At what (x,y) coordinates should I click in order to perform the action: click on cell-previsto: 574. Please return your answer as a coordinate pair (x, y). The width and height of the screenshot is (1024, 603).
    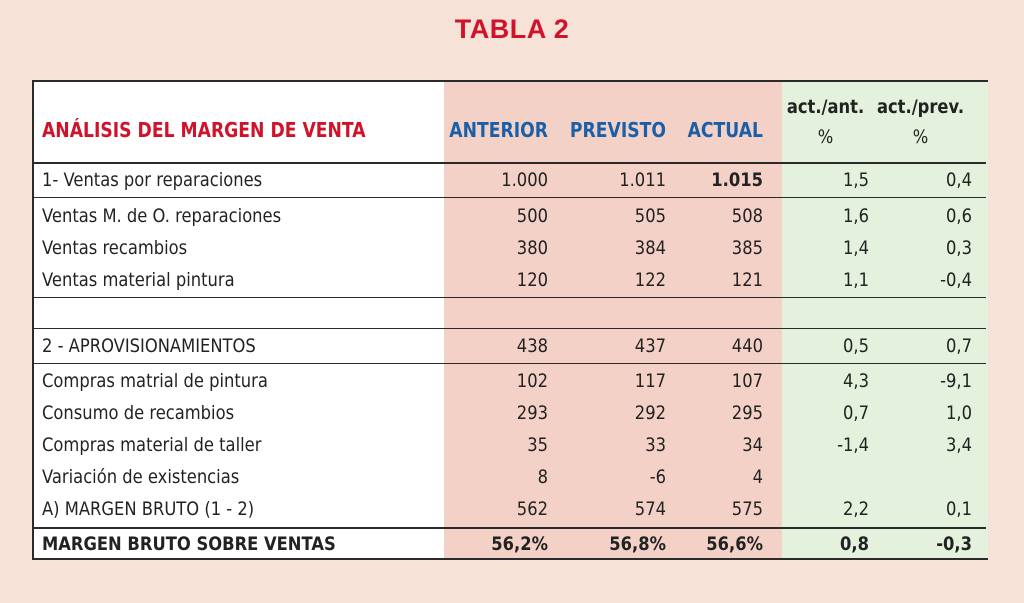
    Looking at the image, I should click on (650, 509).